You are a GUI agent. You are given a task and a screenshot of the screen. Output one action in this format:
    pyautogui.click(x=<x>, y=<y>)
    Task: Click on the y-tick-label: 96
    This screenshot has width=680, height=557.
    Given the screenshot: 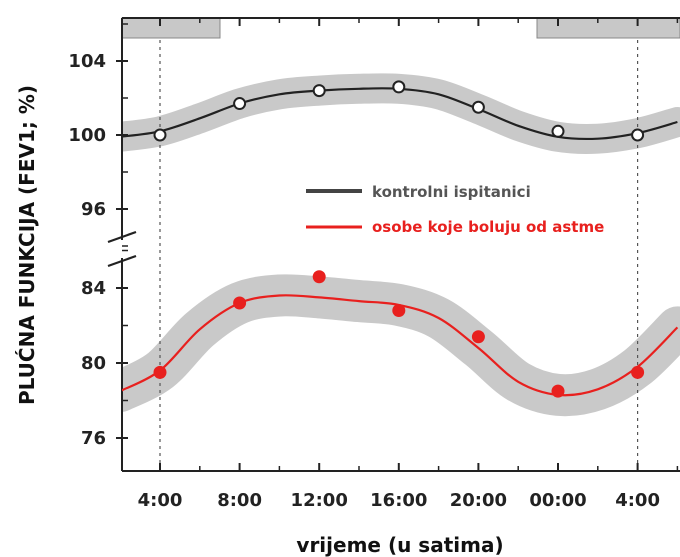 What is the action you would take?
    pyautogui.click(x=93, y=209)
    